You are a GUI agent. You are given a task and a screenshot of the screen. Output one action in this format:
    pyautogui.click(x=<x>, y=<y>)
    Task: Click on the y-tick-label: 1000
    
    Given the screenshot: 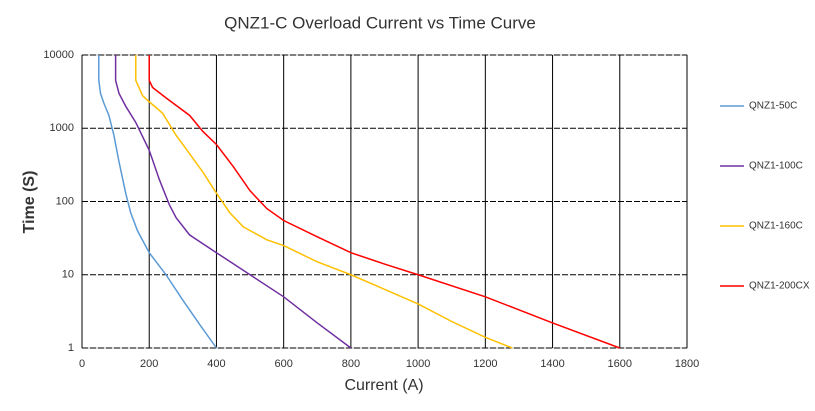 What is the action you would take?
    pyautogui.click(x=62, y=128)
    